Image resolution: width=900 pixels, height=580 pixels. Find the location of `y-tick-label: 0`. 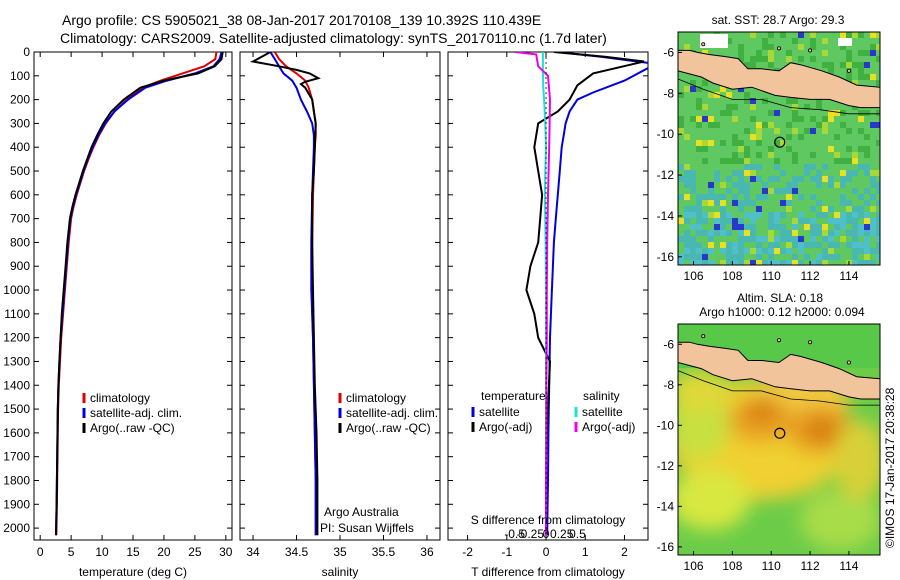

y-tick-label: 0 is located at coordinates (26, 52).